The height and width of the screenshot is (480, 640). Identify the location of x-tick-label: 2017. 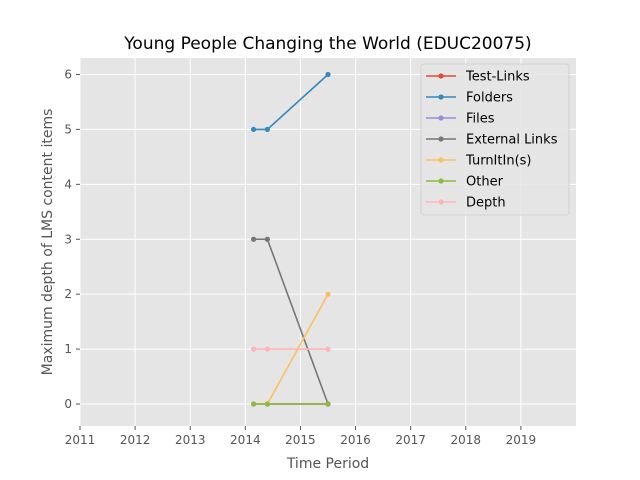
(410, 440).